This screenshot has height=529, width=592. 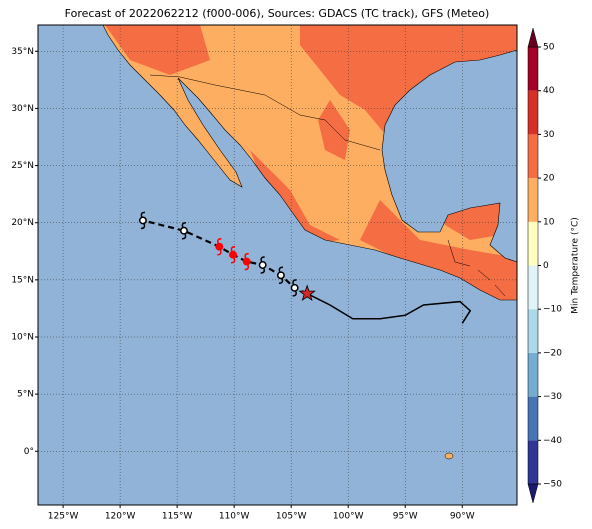 I want to click on lat-tick-label: 15°N, so click(x=22, y=280).